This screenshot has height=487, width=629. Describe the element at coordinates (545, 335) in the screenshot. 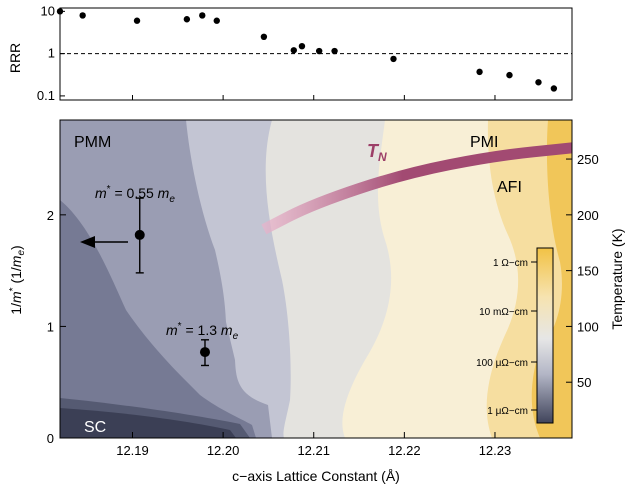

I see `colorbar-gradient` at that location.